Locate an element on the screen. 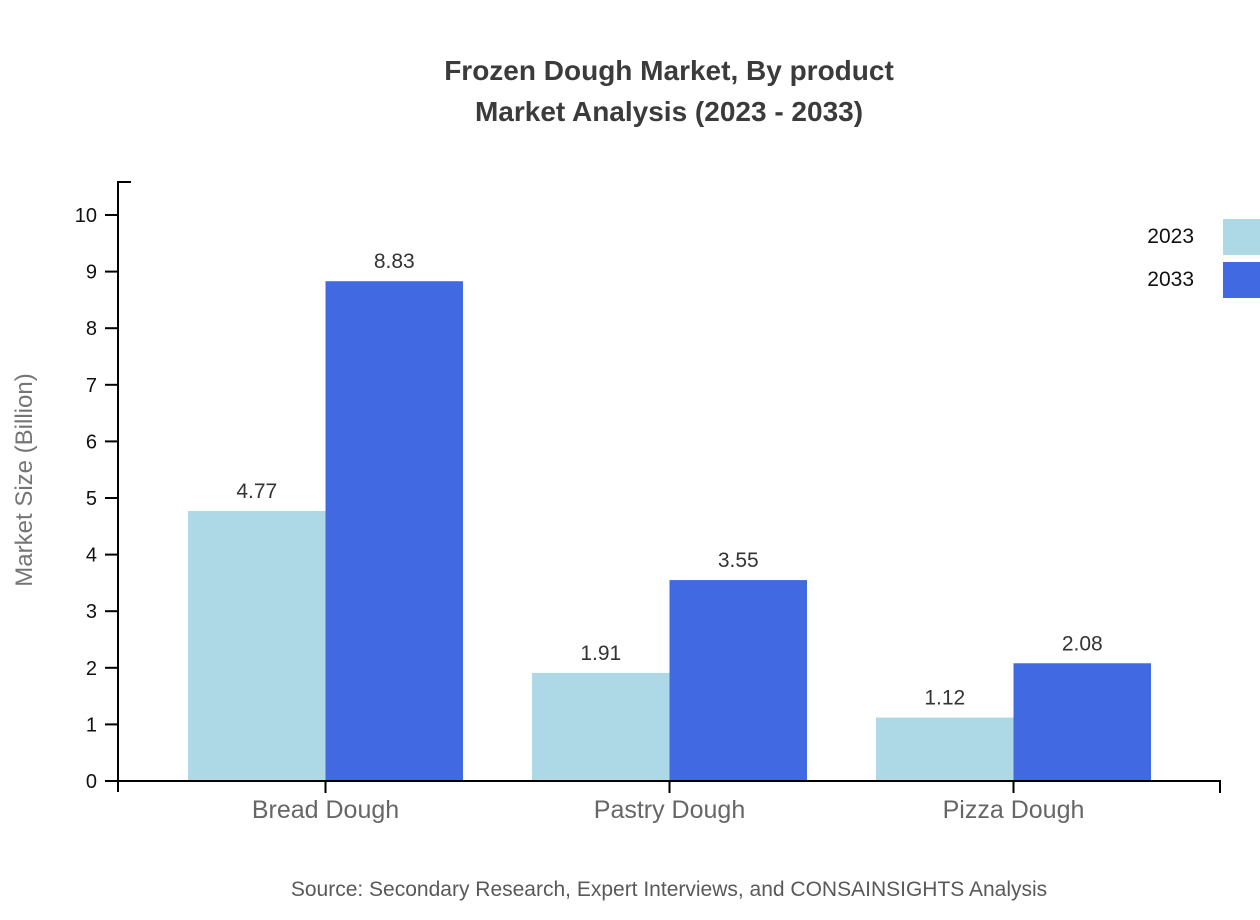 This screenshot has width=1260, height=920. bar-value-label: 8.83 is located at coordinates (394, 261).